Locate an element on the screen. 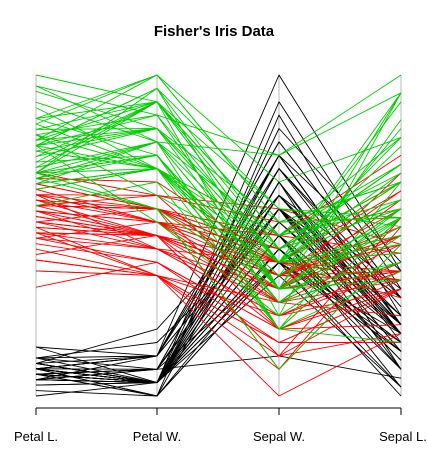  axis-label-2: Petal W. is located at coordinates (157, 436).